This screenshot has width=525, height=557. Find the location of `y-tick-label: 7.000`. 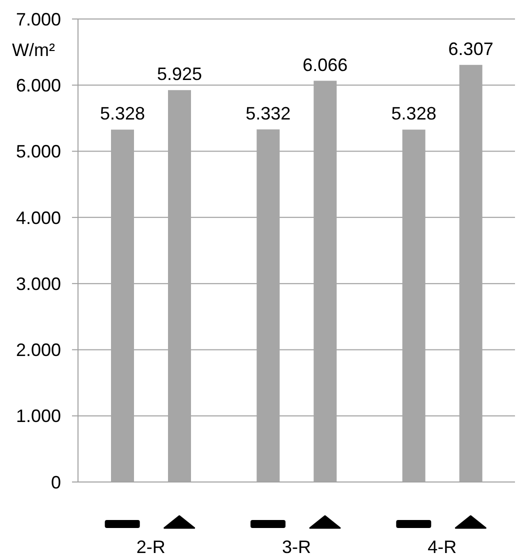

y-tick-label: 7.000 is located at coordinates (38, 19).